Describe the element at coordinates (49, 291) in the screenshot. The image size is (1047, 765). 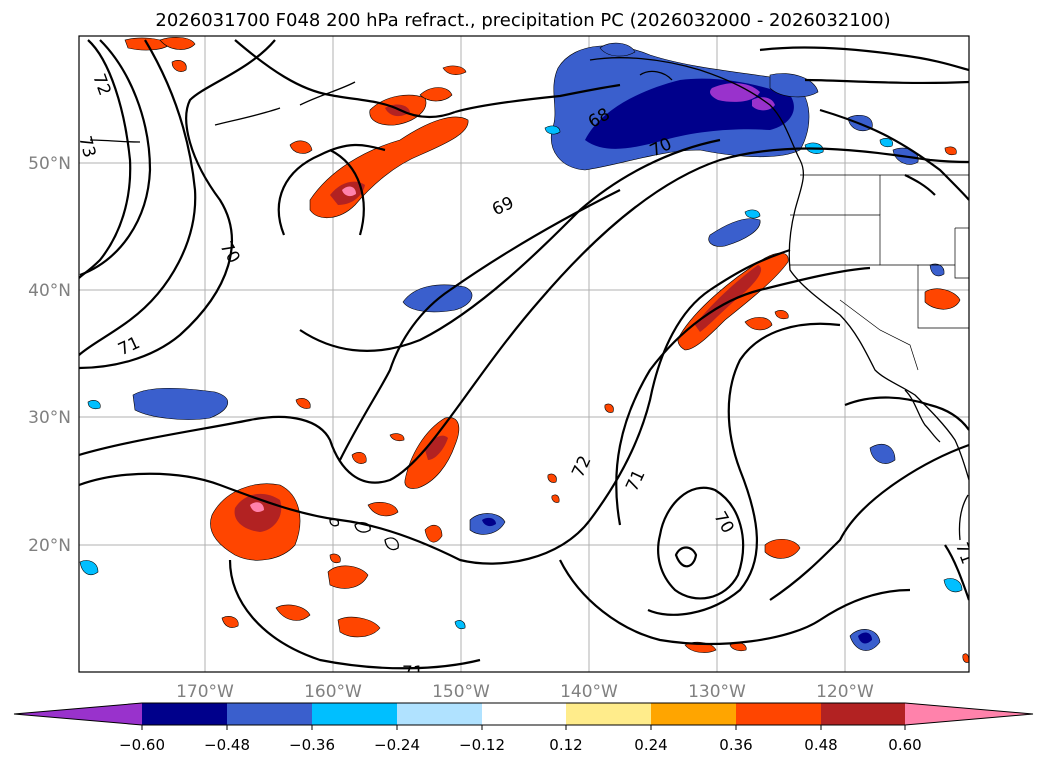
I see `lat-label: 40°N` at that location.